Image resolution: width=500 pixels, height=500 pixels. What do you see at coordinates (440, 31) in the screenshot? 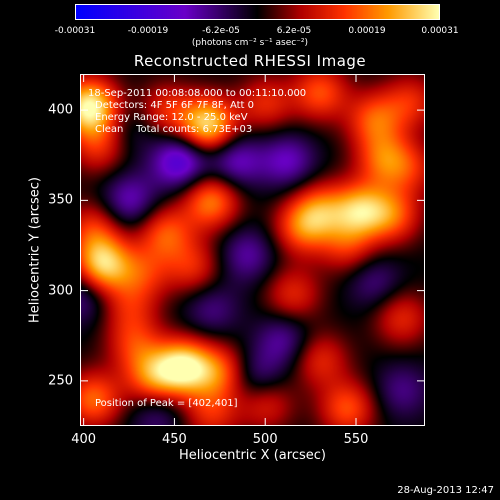
I see `colorbar-tick-label: 0.00031` at bounding box center [440, 31].